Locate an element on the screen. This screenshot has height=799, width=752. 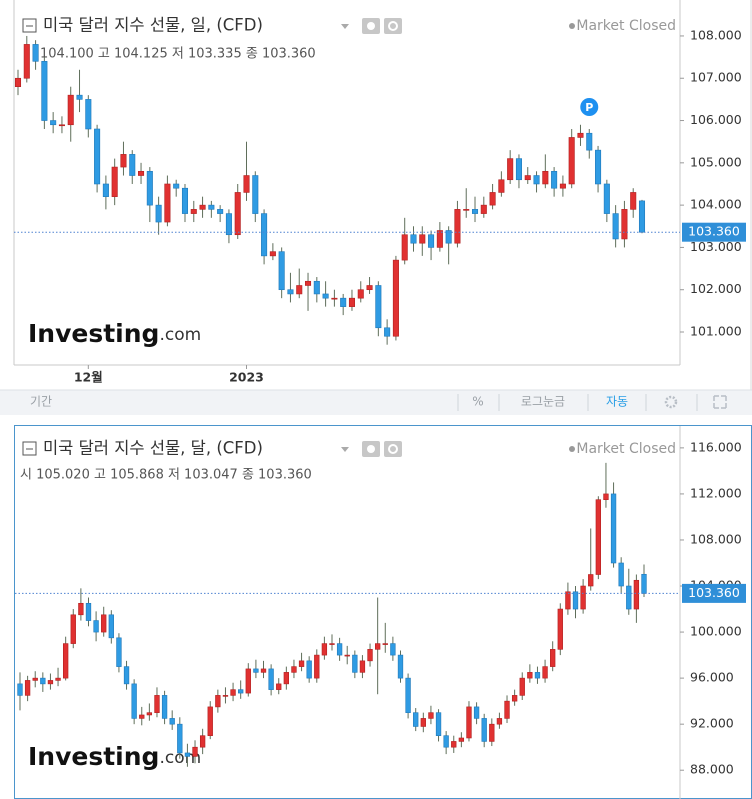
settings-icon is located at coordinates (671, 402).